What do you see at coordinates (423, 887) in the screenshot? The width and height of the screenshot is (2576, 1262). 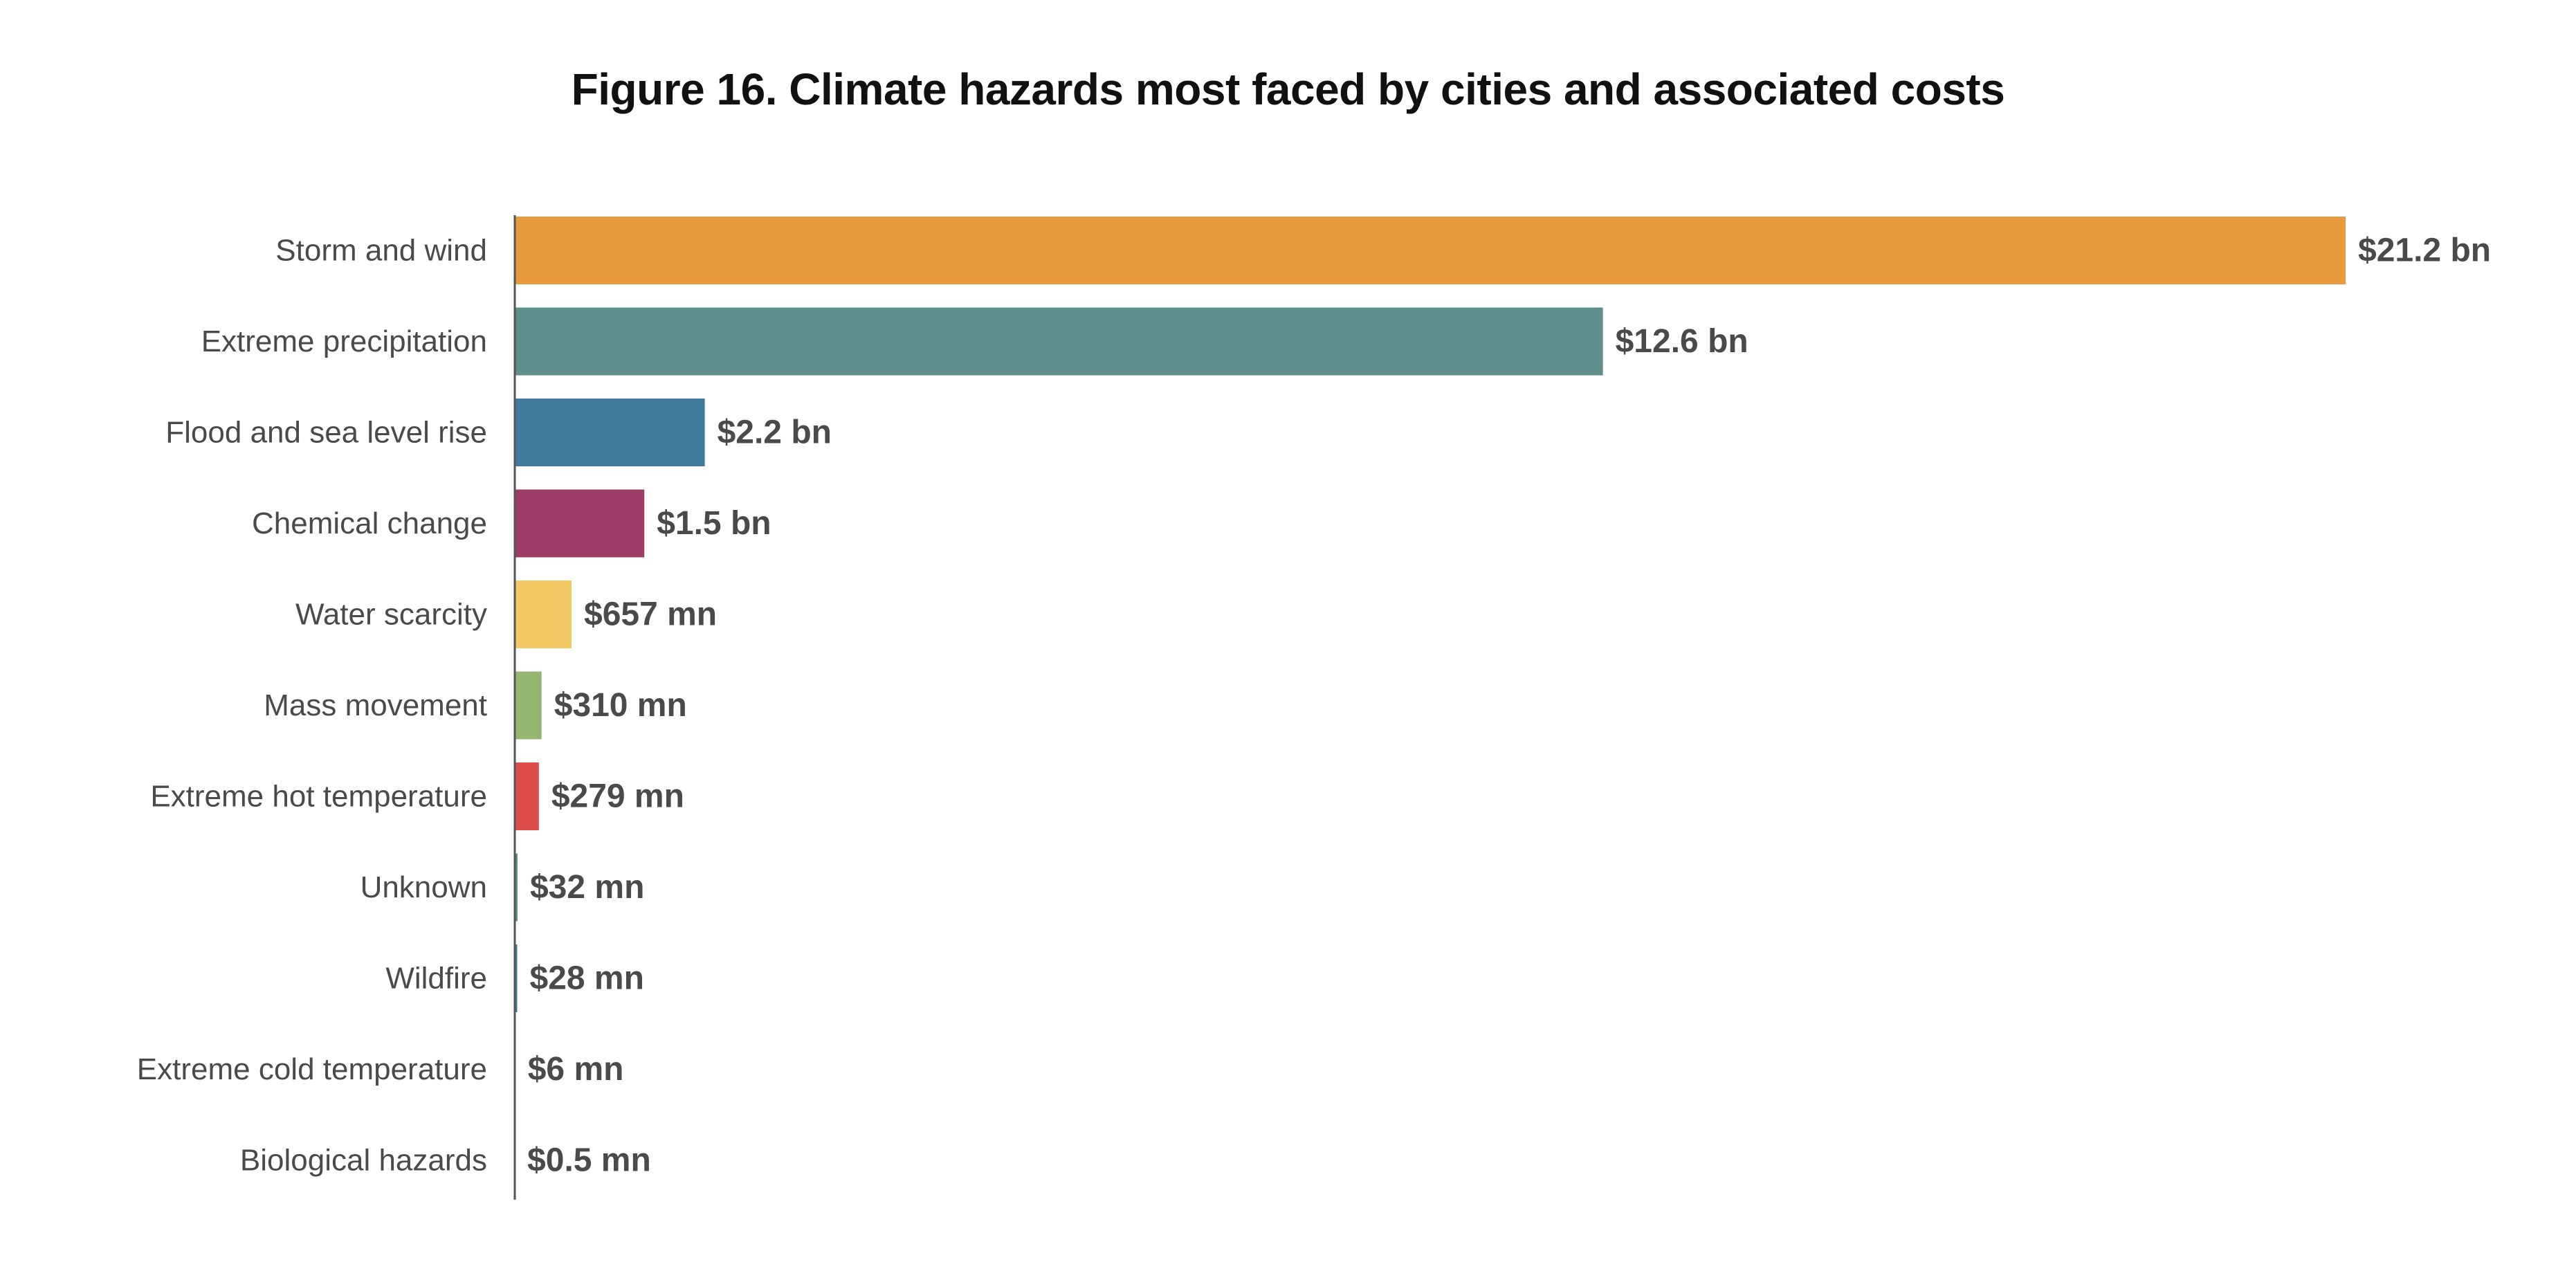 I see `category-label: Unknown` at bounding box center [423, 887].